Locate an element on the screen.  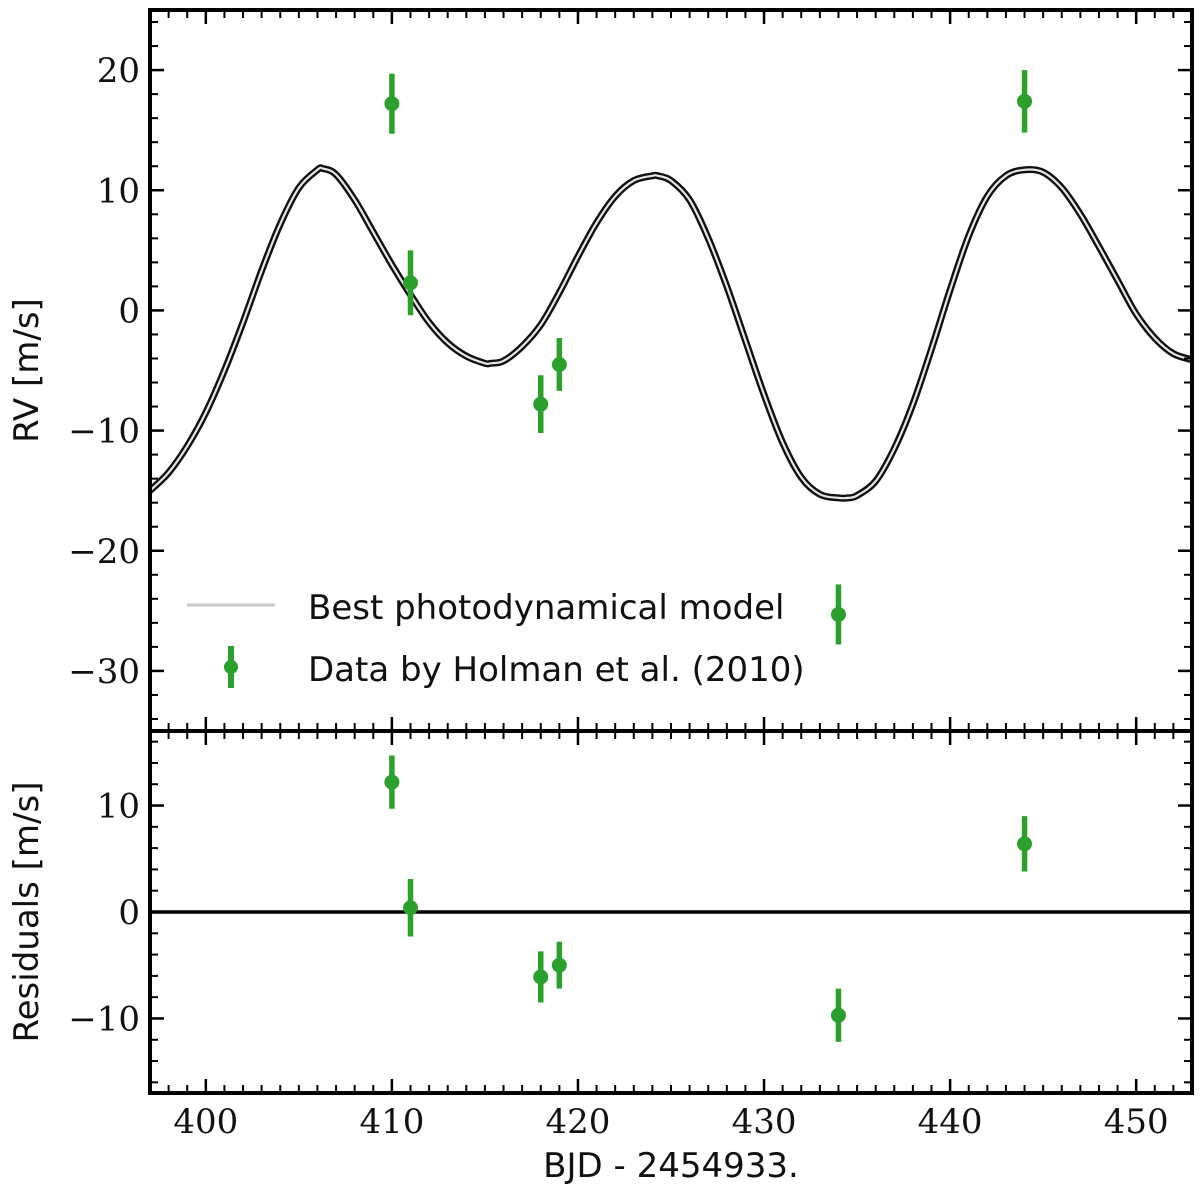
rv-y-tick-label: 10 is located at coordinates (118, 191).